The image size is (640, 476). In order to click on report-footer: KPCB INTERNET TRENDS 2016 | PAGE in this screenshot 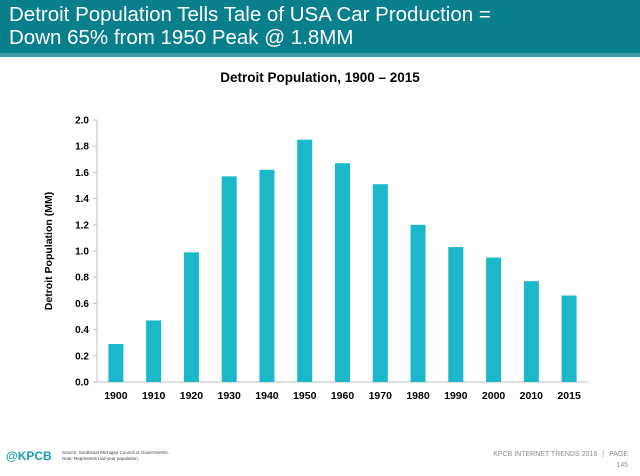, I will do `click(560, 454)`.